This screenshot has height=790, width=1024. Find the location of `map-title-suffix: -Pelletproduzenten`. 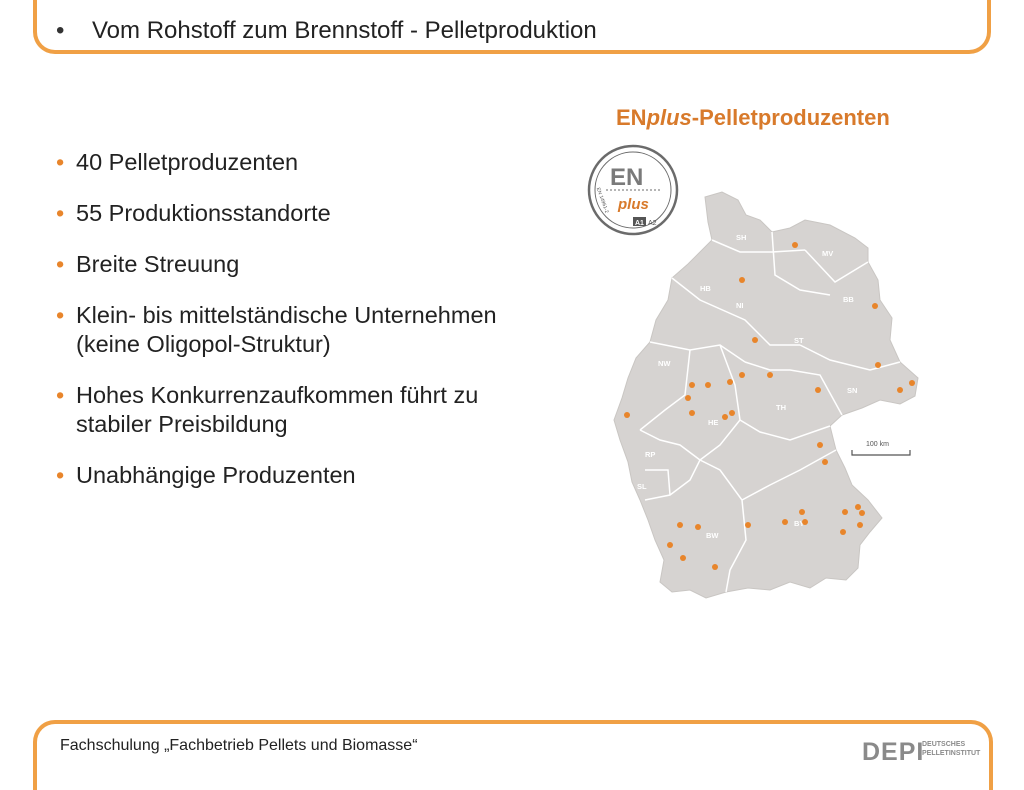

map-title-suffix: -Pelletproduzenten is located at coordinates (790, 117).